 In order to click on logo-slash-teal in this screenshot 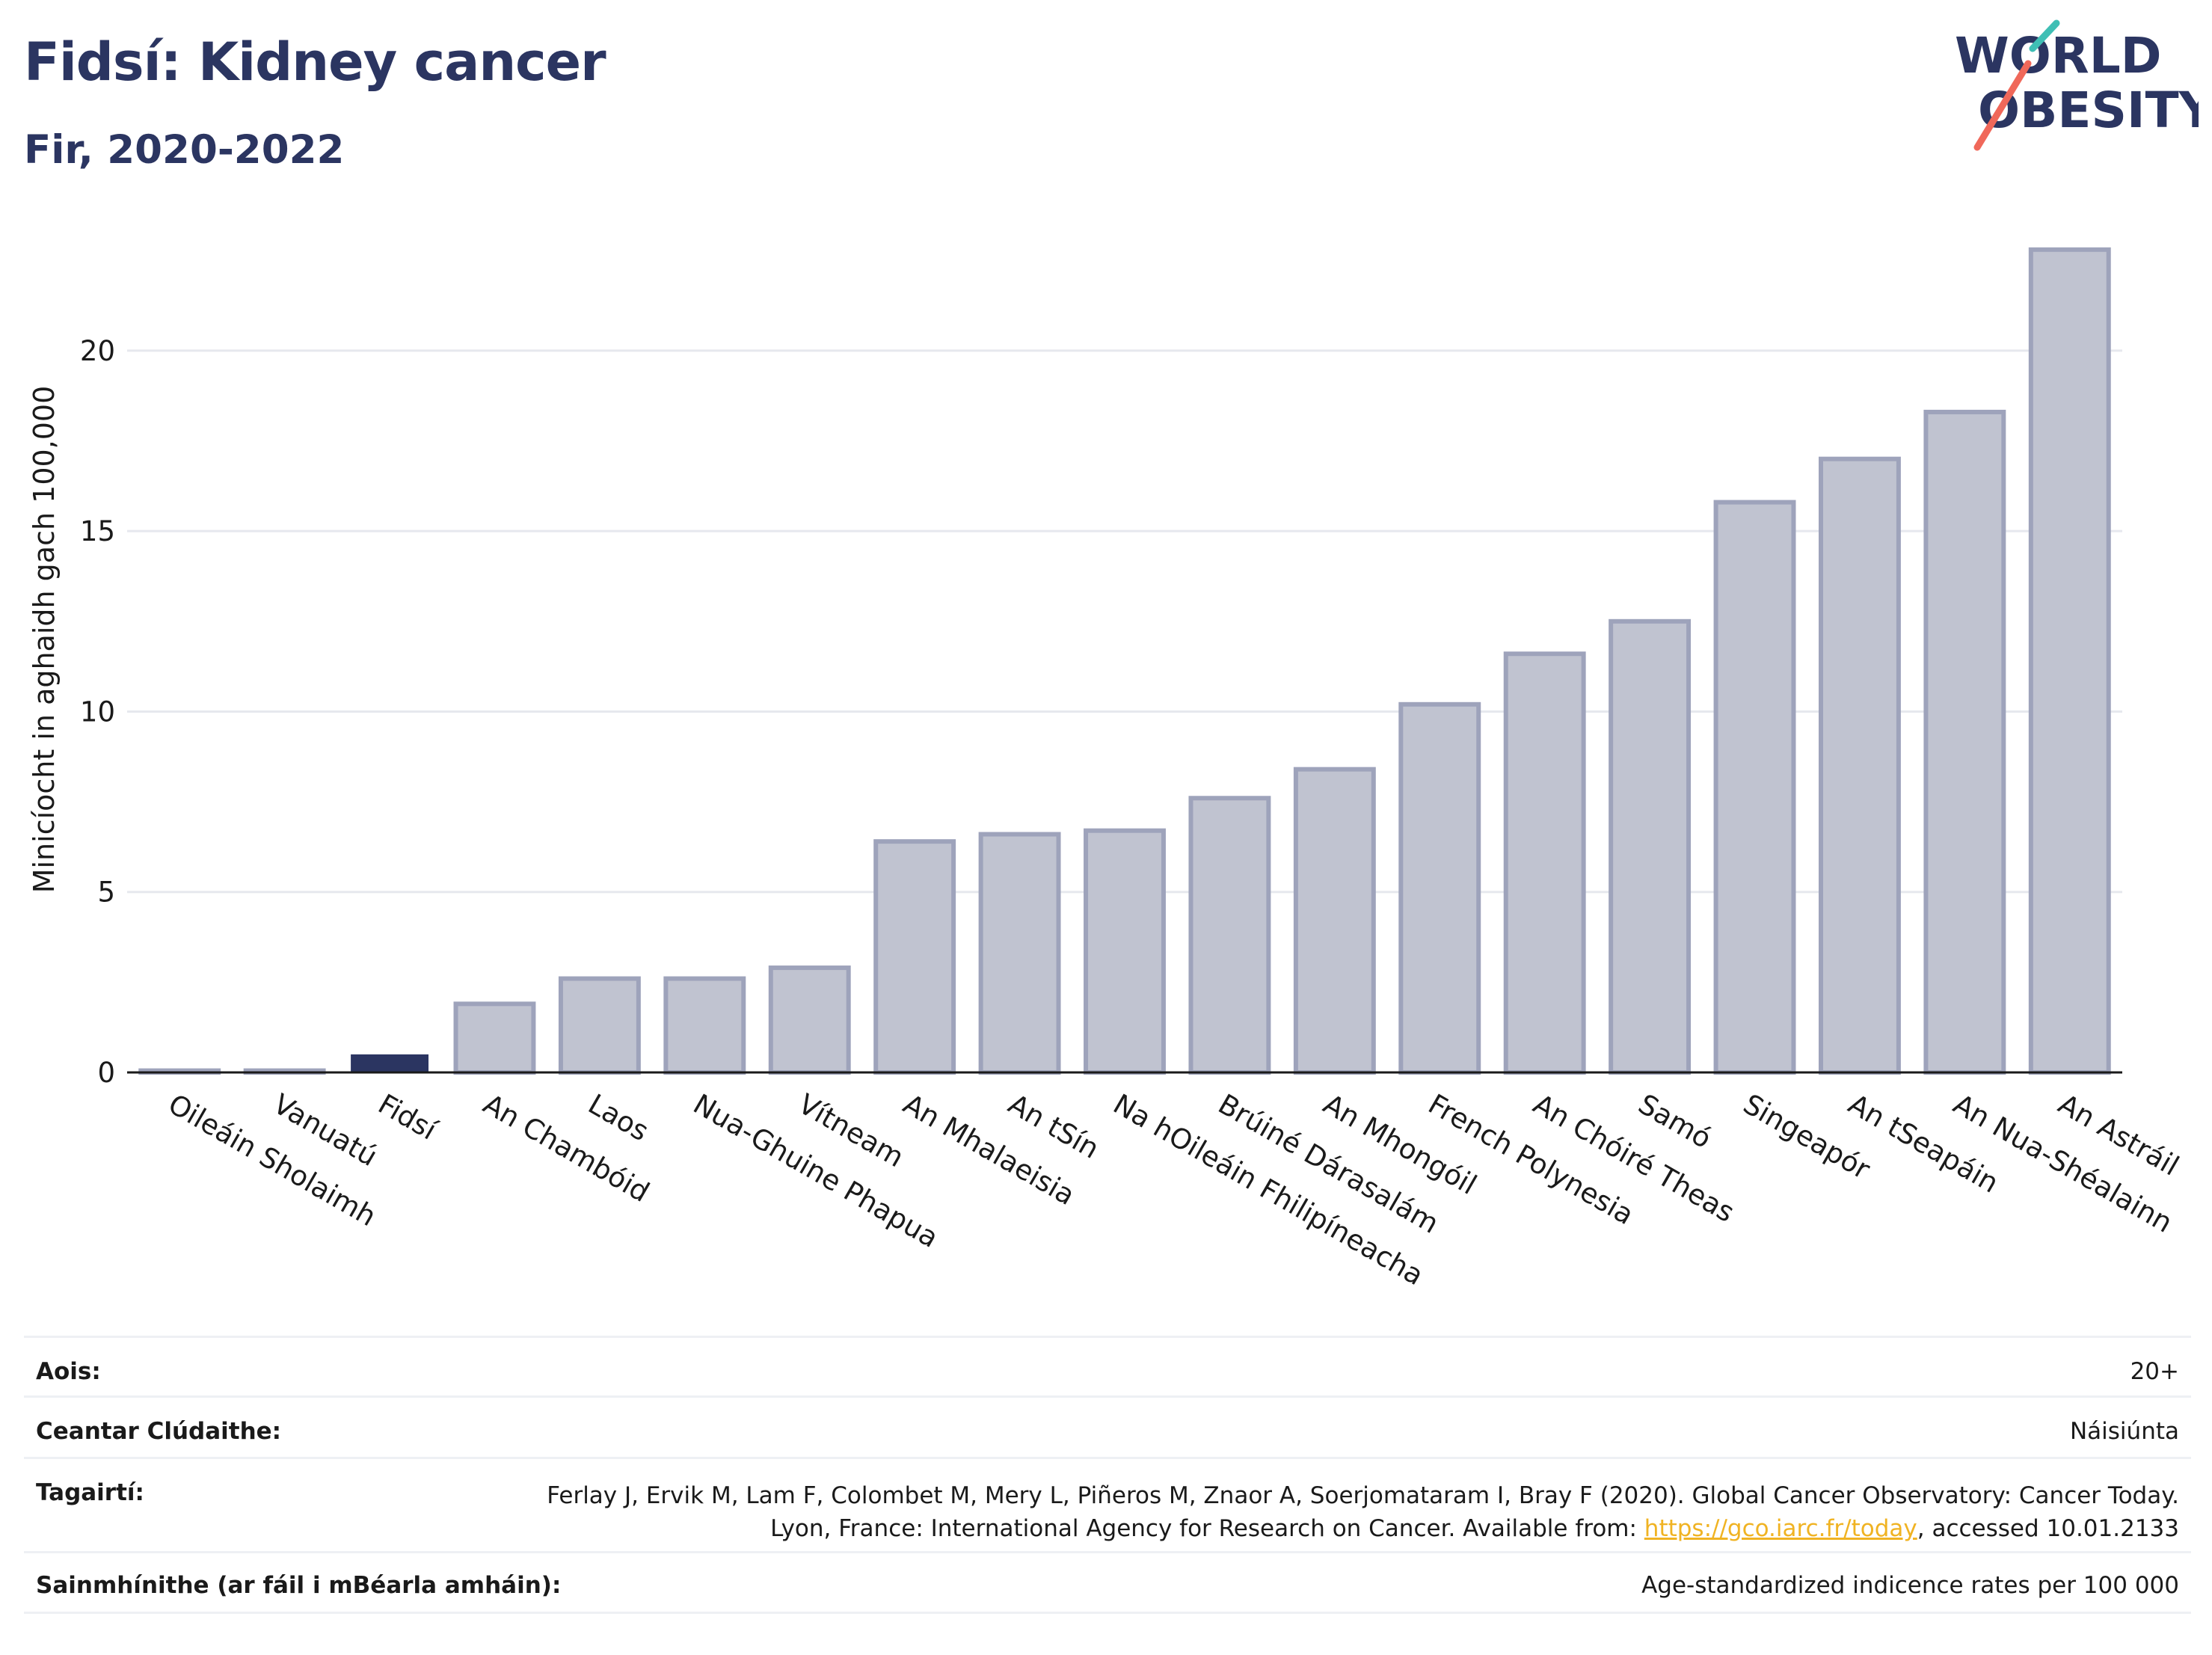, I will do `click(2044, 35)`.